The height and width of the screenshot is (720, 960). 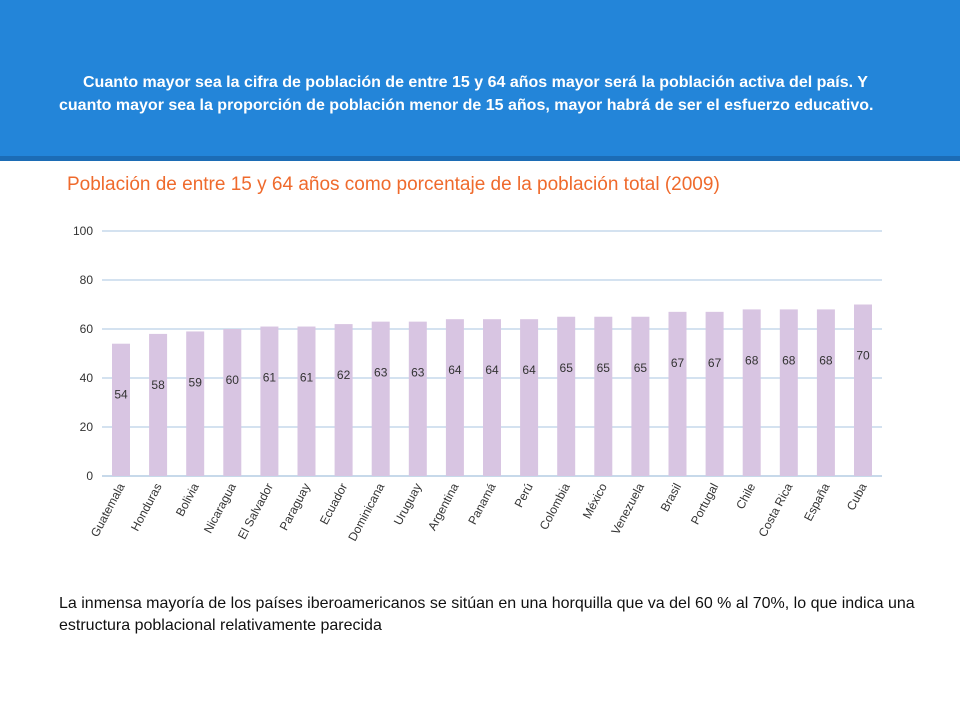 I want to click on x-tick-label: España, so click(x=817, y=502).